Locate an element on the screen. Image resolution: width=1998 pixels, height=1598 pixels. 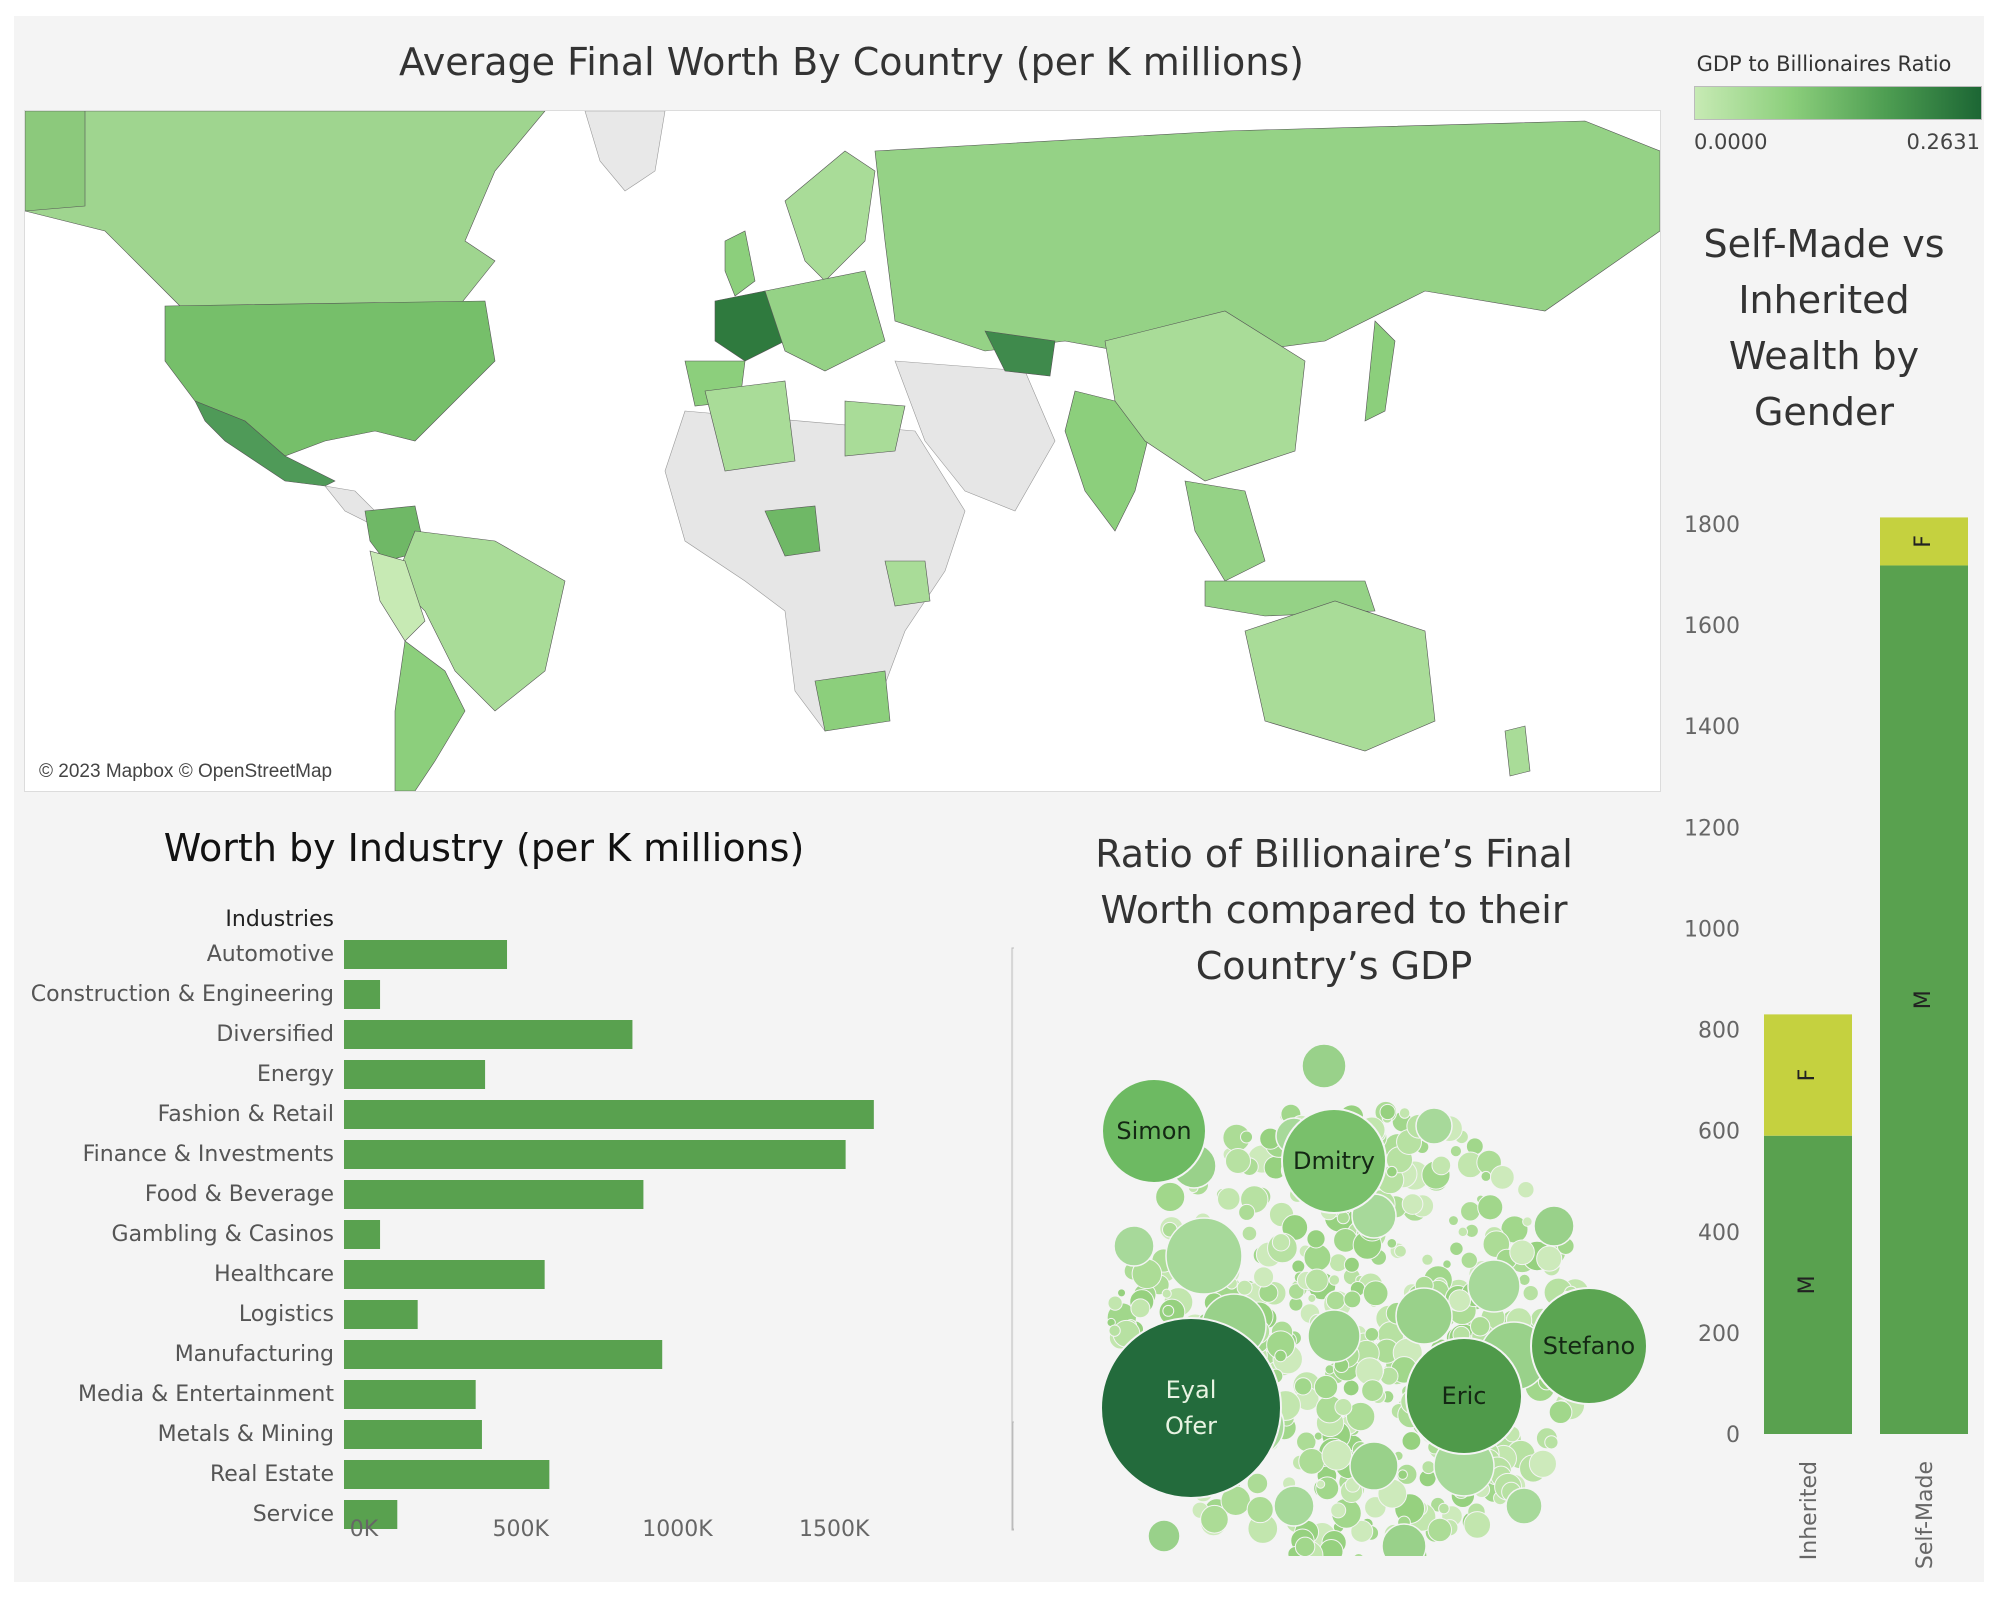
bubble-eyal-ofer is located at coordinates (1191, 1408).